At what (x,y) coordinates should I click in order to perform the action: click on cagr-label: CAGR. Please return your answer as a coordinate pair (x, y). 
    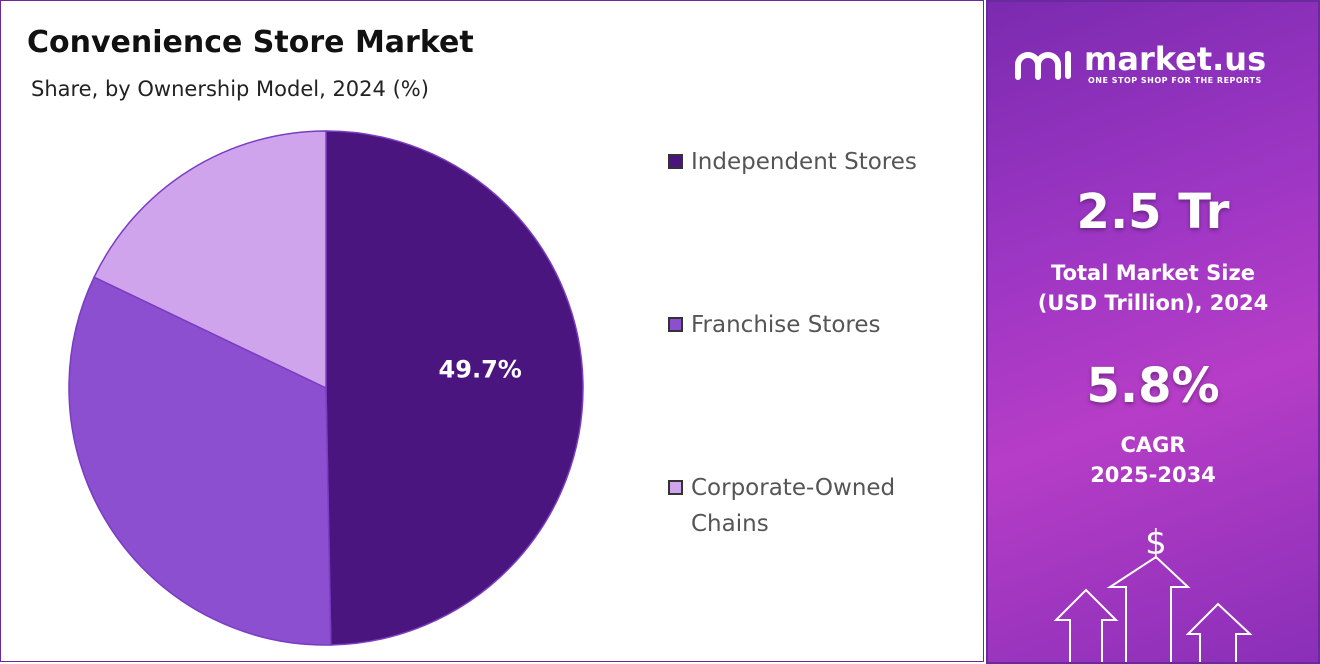
    Looking at the image, I should click on (1153, 445).